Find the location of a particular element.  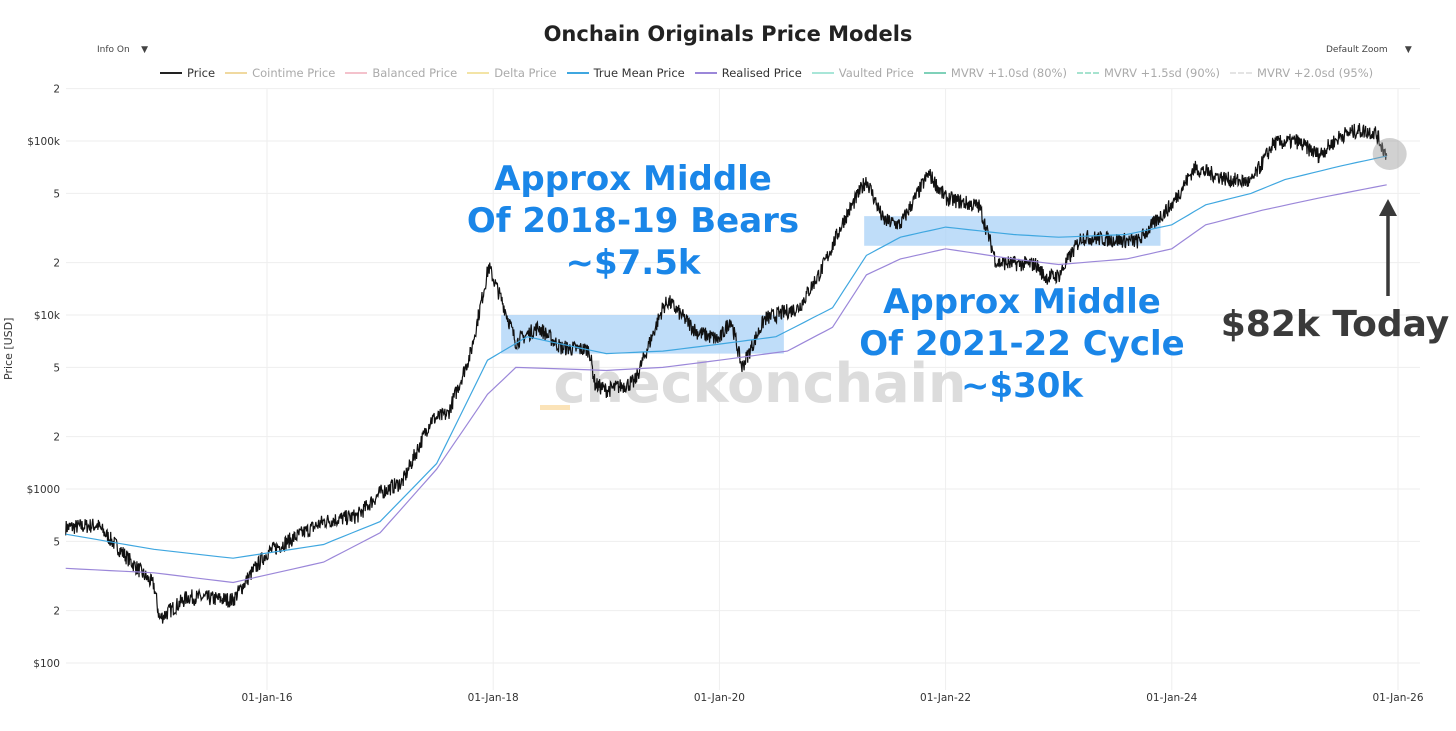

legend-label: MVRV +1.0sd (80%) is located at coordinates (1008, 73).